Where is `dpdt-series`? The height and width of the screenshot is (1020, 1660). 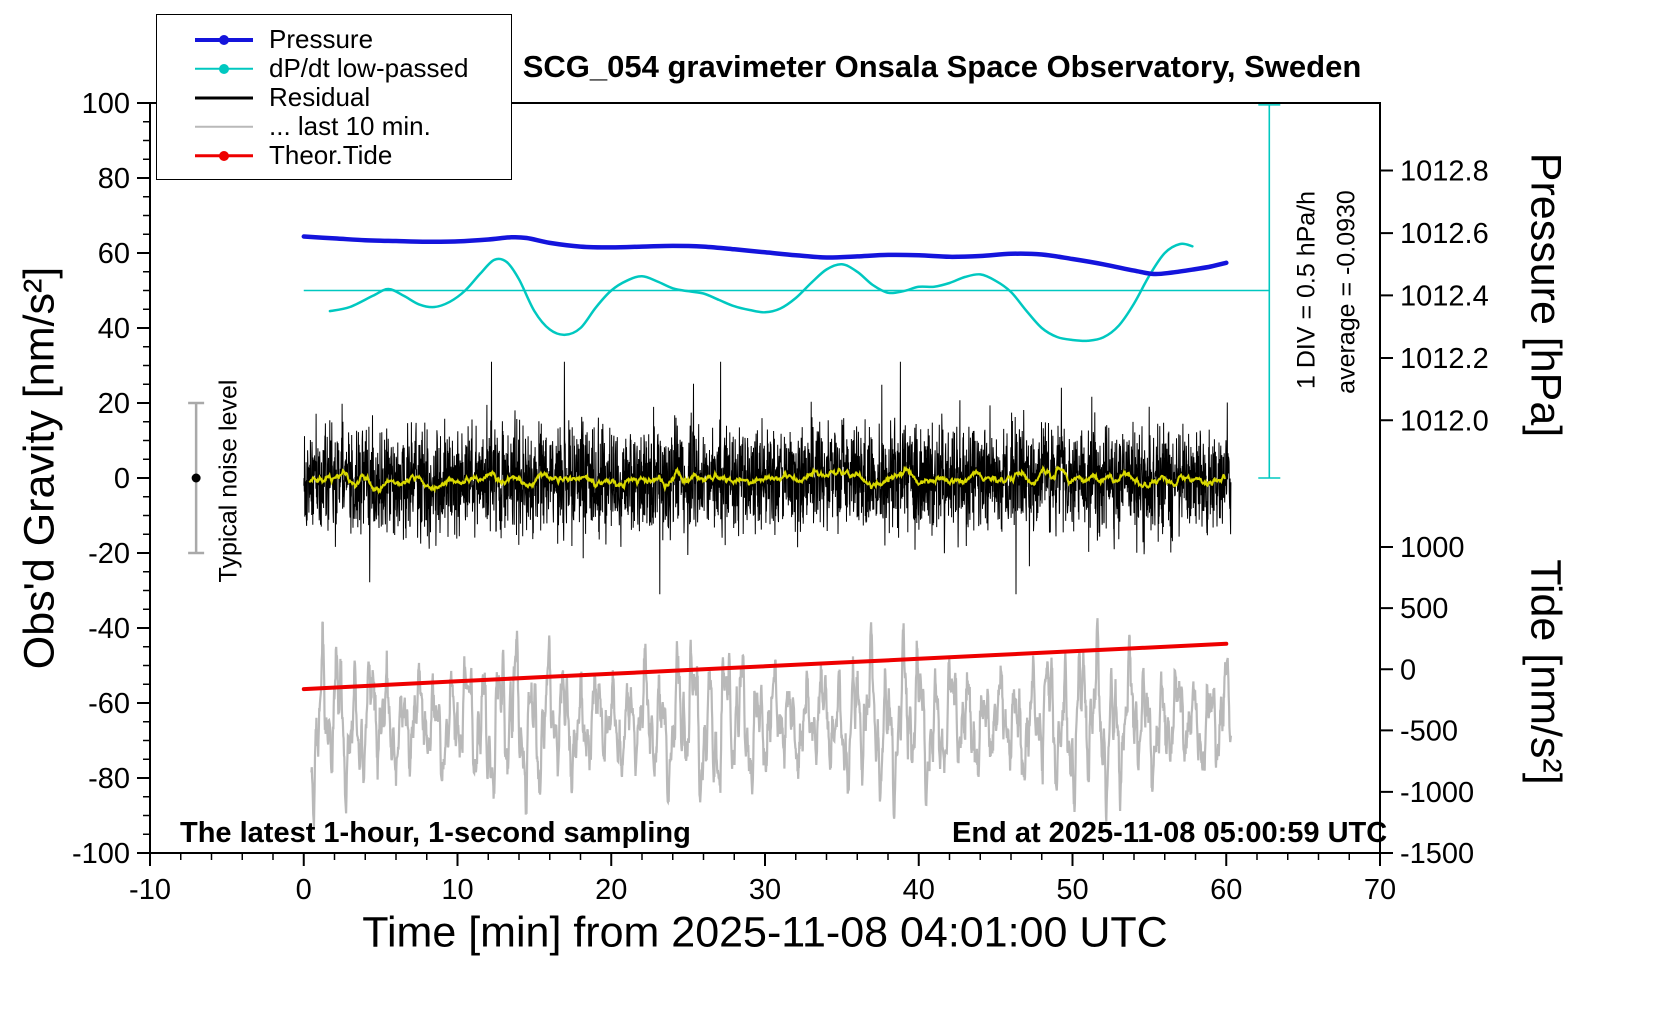 dpdt-series is located at coordinates (761, 292).